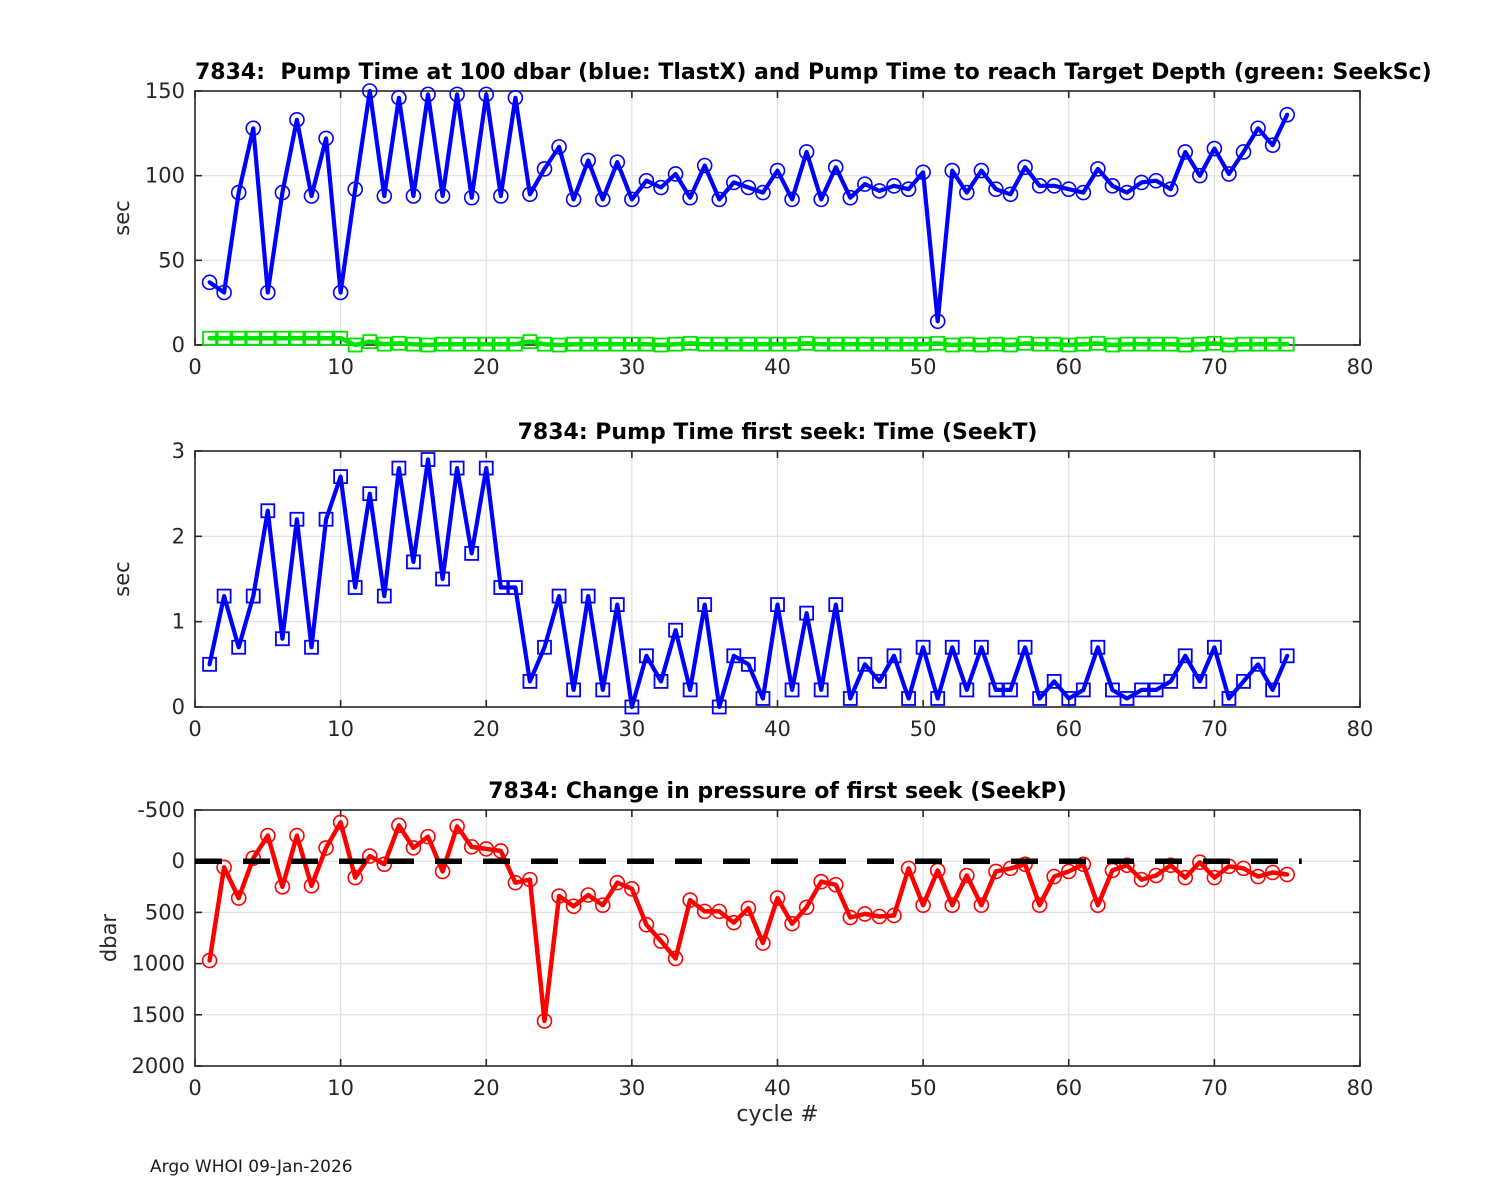 The width and height of the screenshot is (1500, 1200). Describe the element at coordinates (178, 536) in the screenshot. I see `y-tick-label: 2` at that location.